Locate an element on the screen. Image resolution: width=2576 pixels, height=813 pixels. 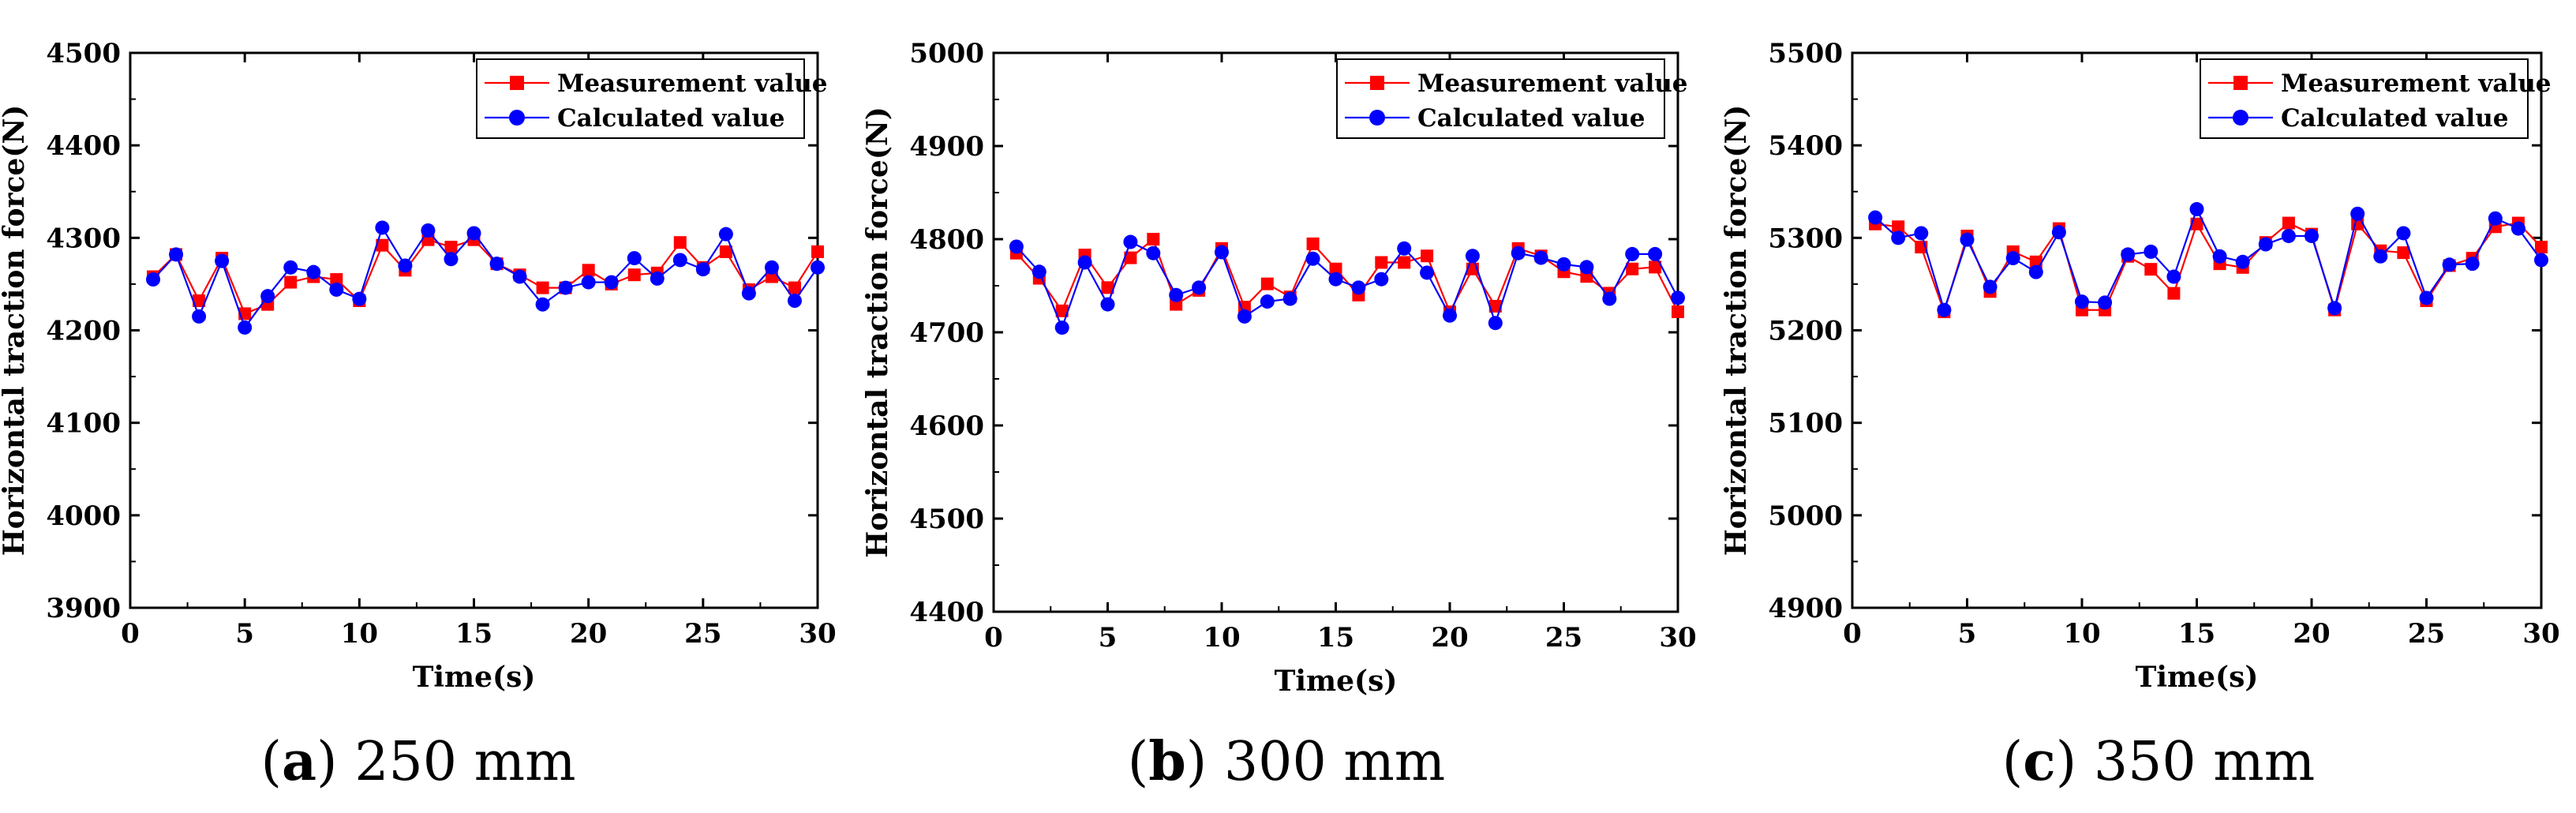
y-tick-label: 4100 is located at coordinates (83, 424).